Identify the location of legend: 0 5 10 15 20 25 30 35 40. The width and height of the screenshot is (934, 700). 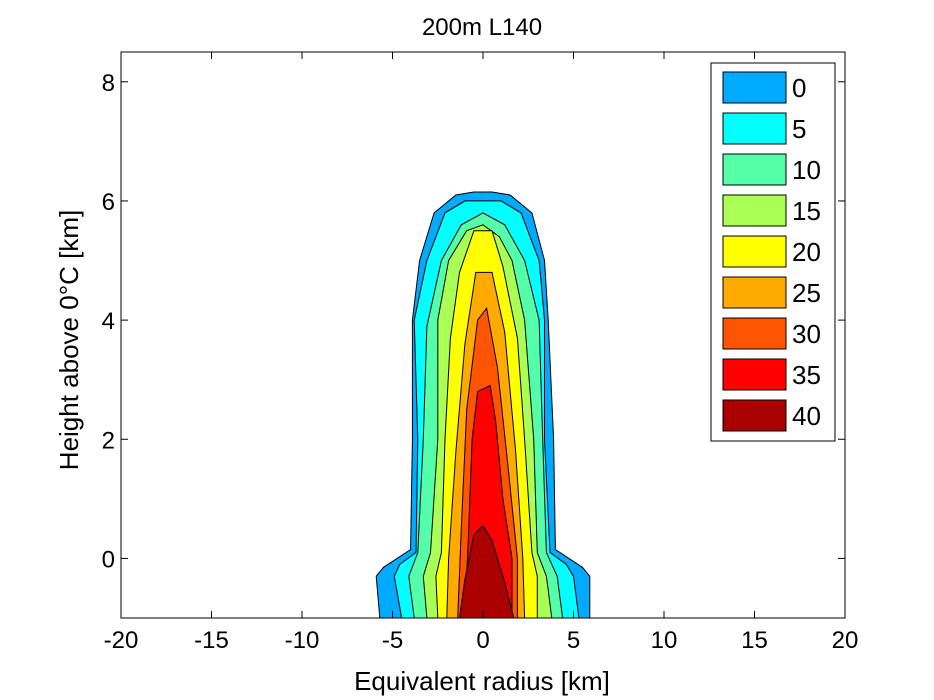
(773, 252).